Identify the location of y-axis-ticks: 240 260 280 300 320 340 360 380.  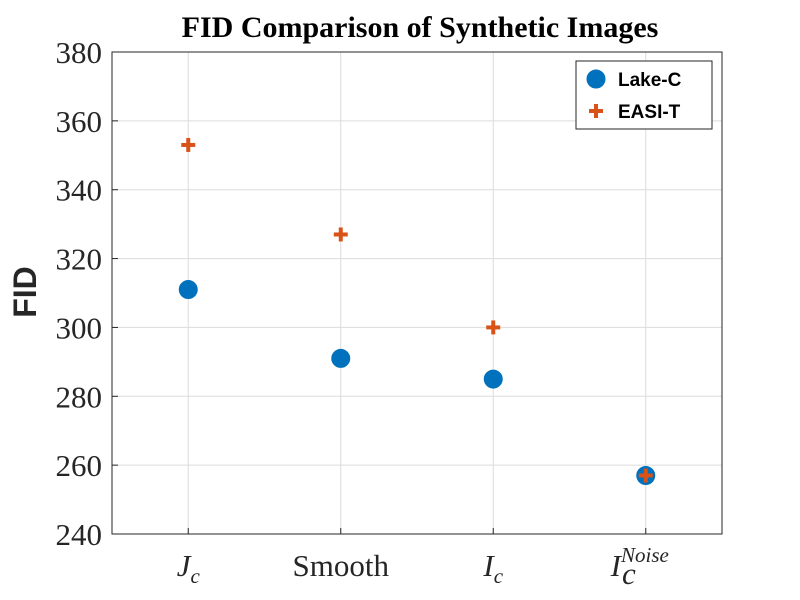
(87, 293).